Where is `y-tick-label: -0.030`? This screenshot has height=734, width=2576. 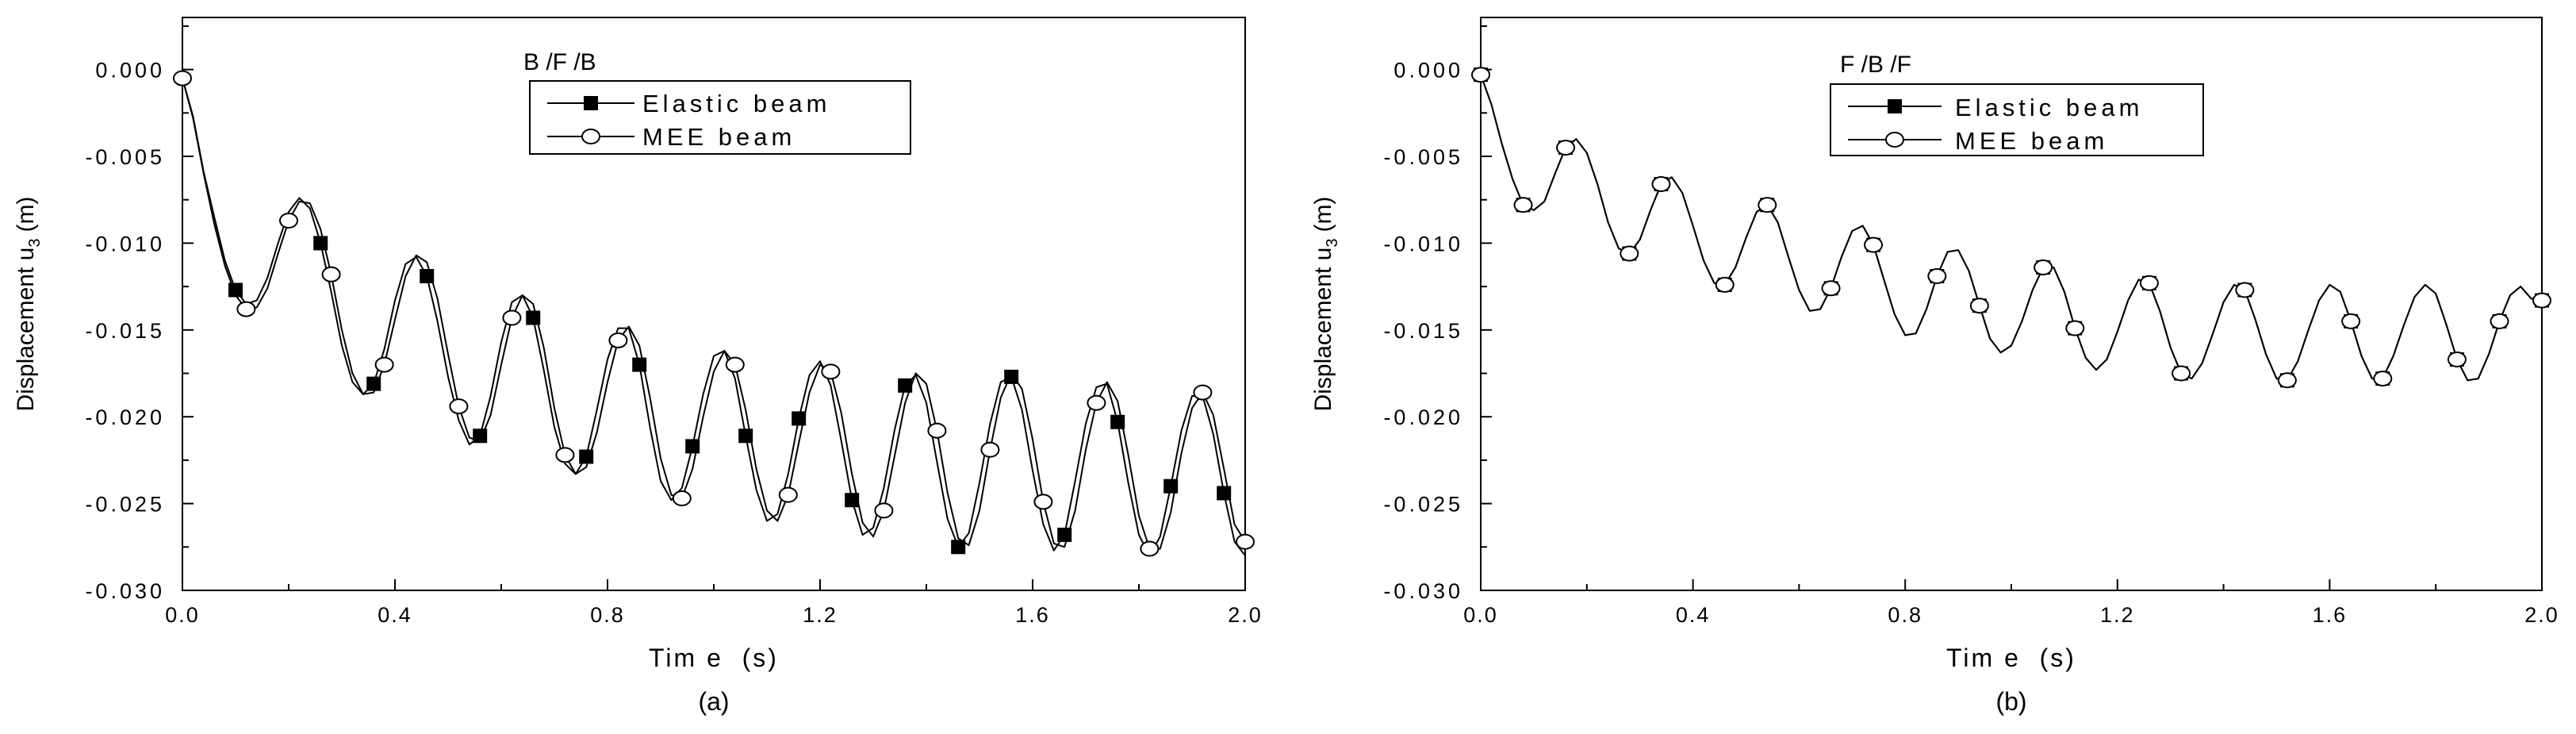 y-tick-label: -0.030 is located at coordinates (1423, 591).